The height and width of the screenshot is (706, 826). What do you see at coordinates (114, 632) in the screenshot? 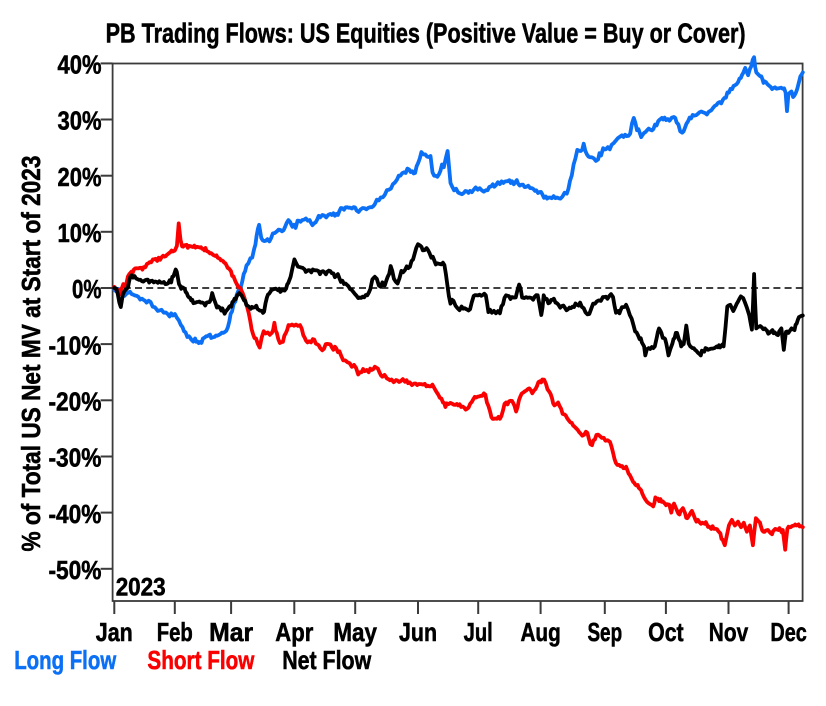
I see `svg-text: Jan` at bounding box center [114, 632].